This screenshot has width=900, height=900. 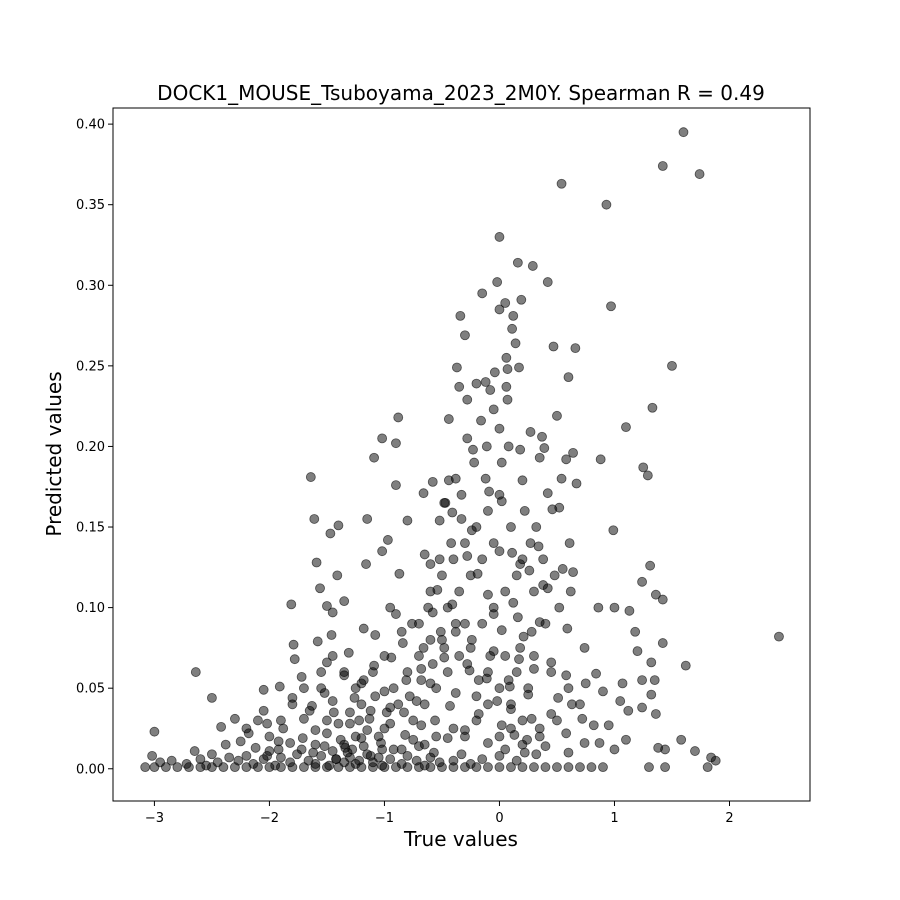 I want to click on y-tick-label: 0.05, so click(x=90, y=689).